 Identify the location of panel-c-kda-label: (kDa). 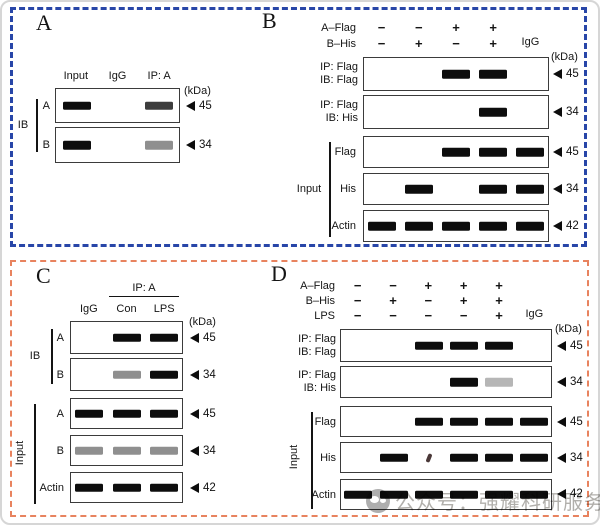
(202, 322).